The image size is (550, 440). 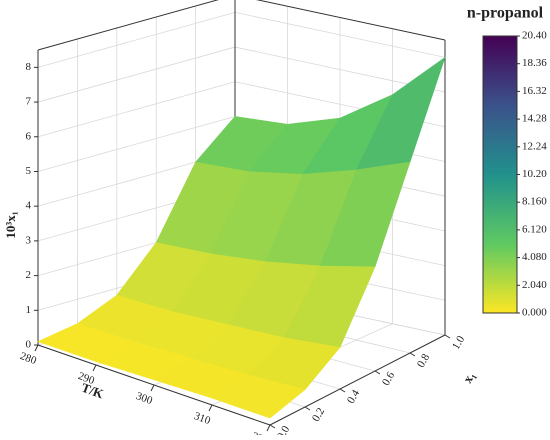 I want to click on y-tick-label: 0.8, so click(x=424, y=360).